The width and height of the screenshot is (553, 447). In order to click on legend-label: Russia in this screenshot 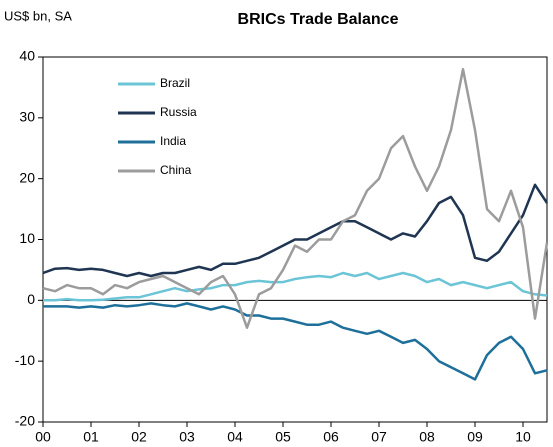, I will do `click(178, 112)`.